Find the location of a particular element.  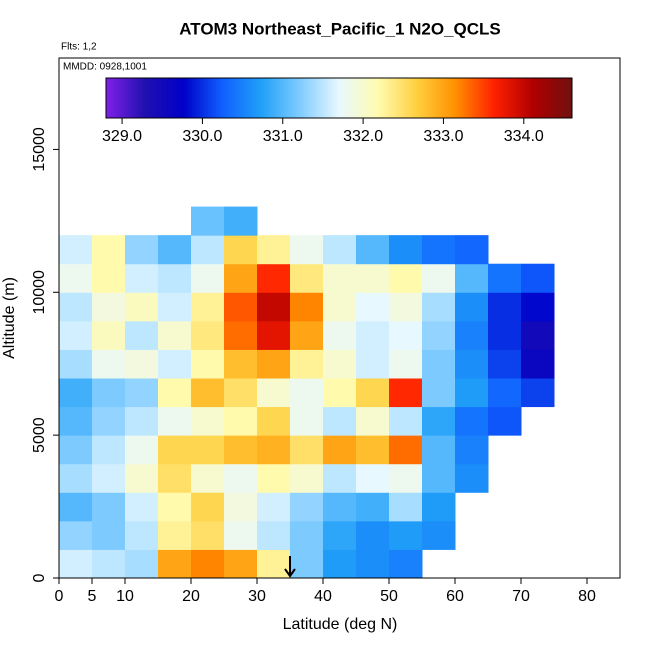

marker-head is located at coordinates (290, 573).